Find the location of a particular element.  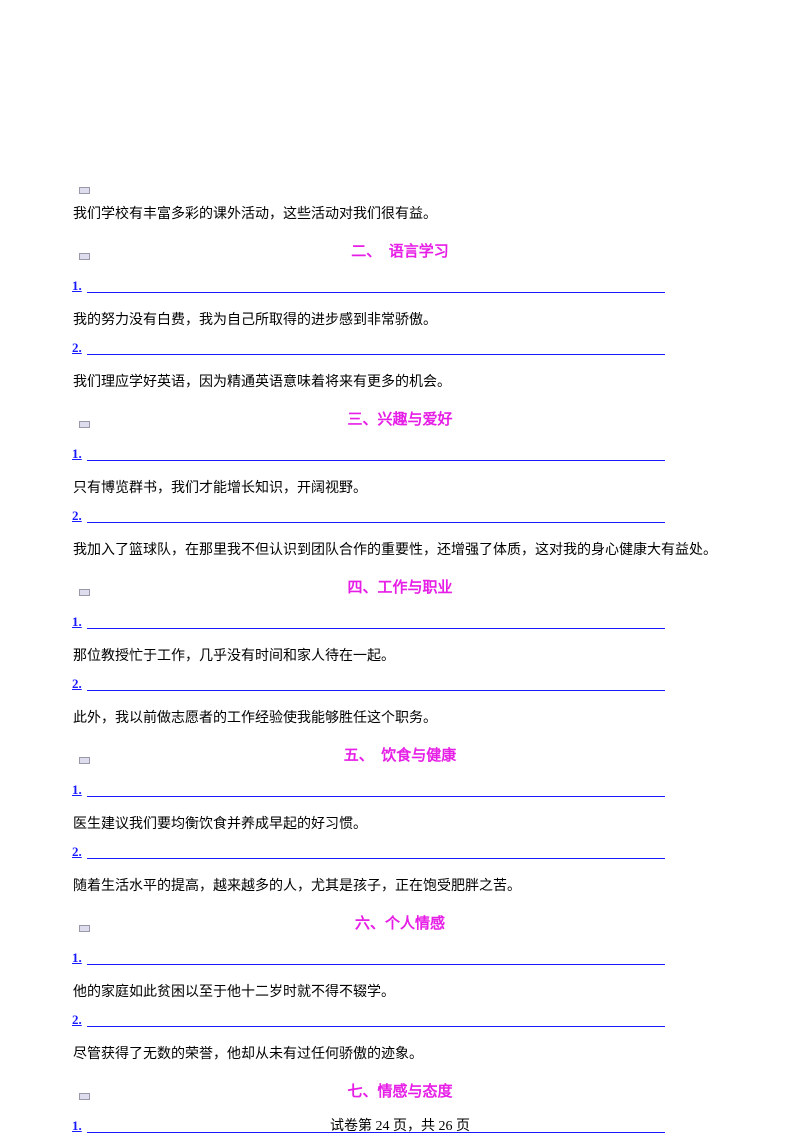

sentence: 医生建议我们要均衡饮食并养成早起的好习惯。 is located at coordinates (220, 824).